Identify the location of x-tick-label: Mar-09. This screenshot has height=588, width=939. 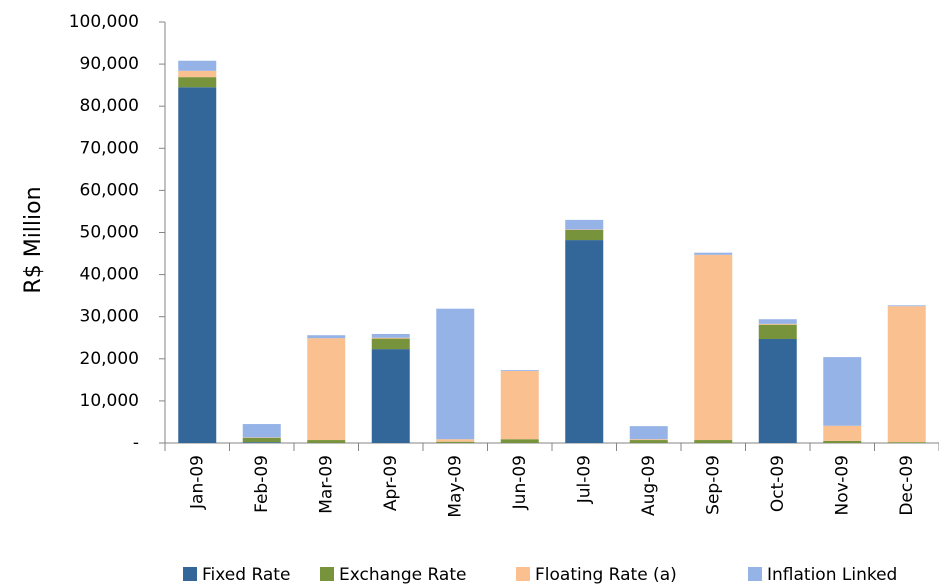
(326, 484).